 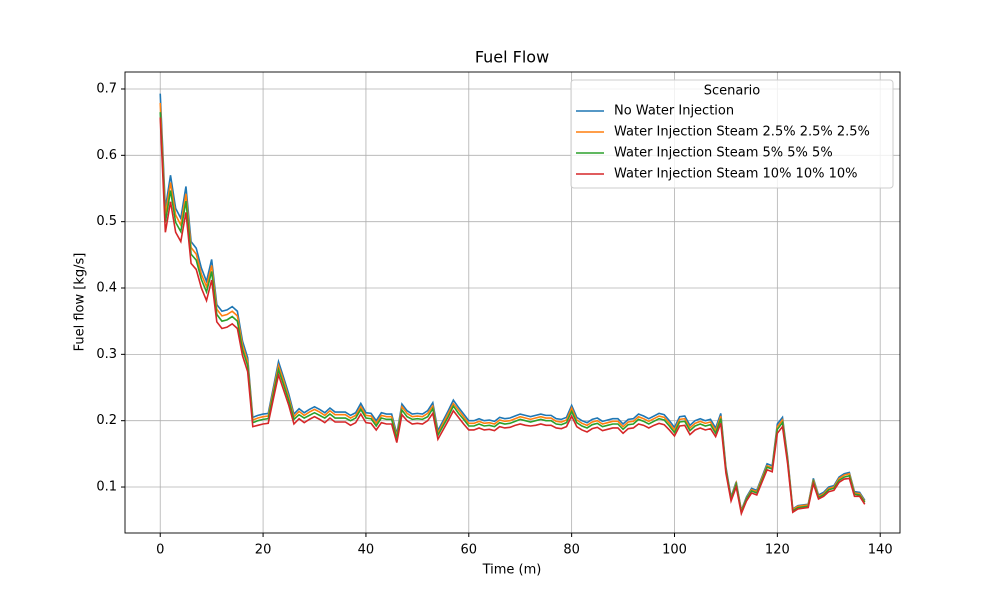 I want to click on x-axis-label: Time (m), so click(x=512, y=570).